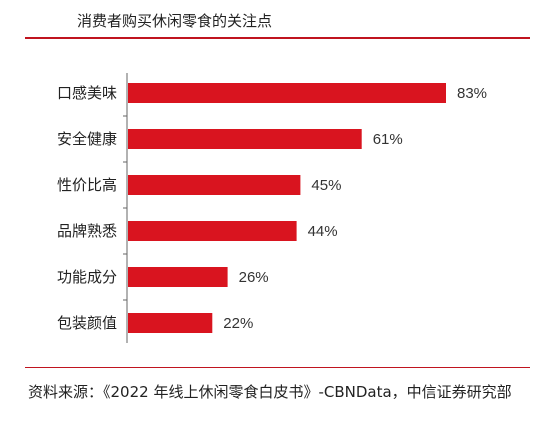  What do you see at coordinates (388, 139) in the screenshot?
I see `data-label: 61%` at bounding box center [388, 139].